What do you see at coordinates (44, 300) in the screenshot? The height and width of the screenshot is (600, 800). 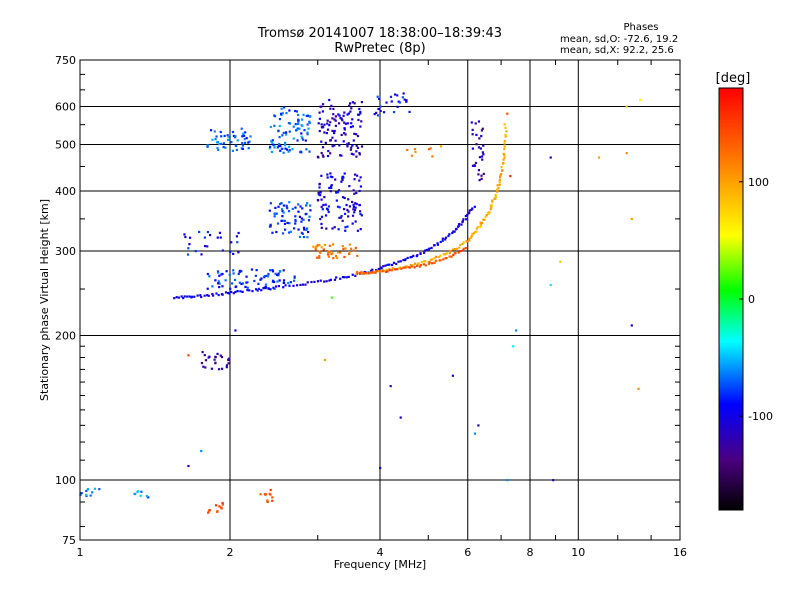 I see `y-axis-label: Stationary phase Virtual Height [km]` at bounding box center [44, 300].